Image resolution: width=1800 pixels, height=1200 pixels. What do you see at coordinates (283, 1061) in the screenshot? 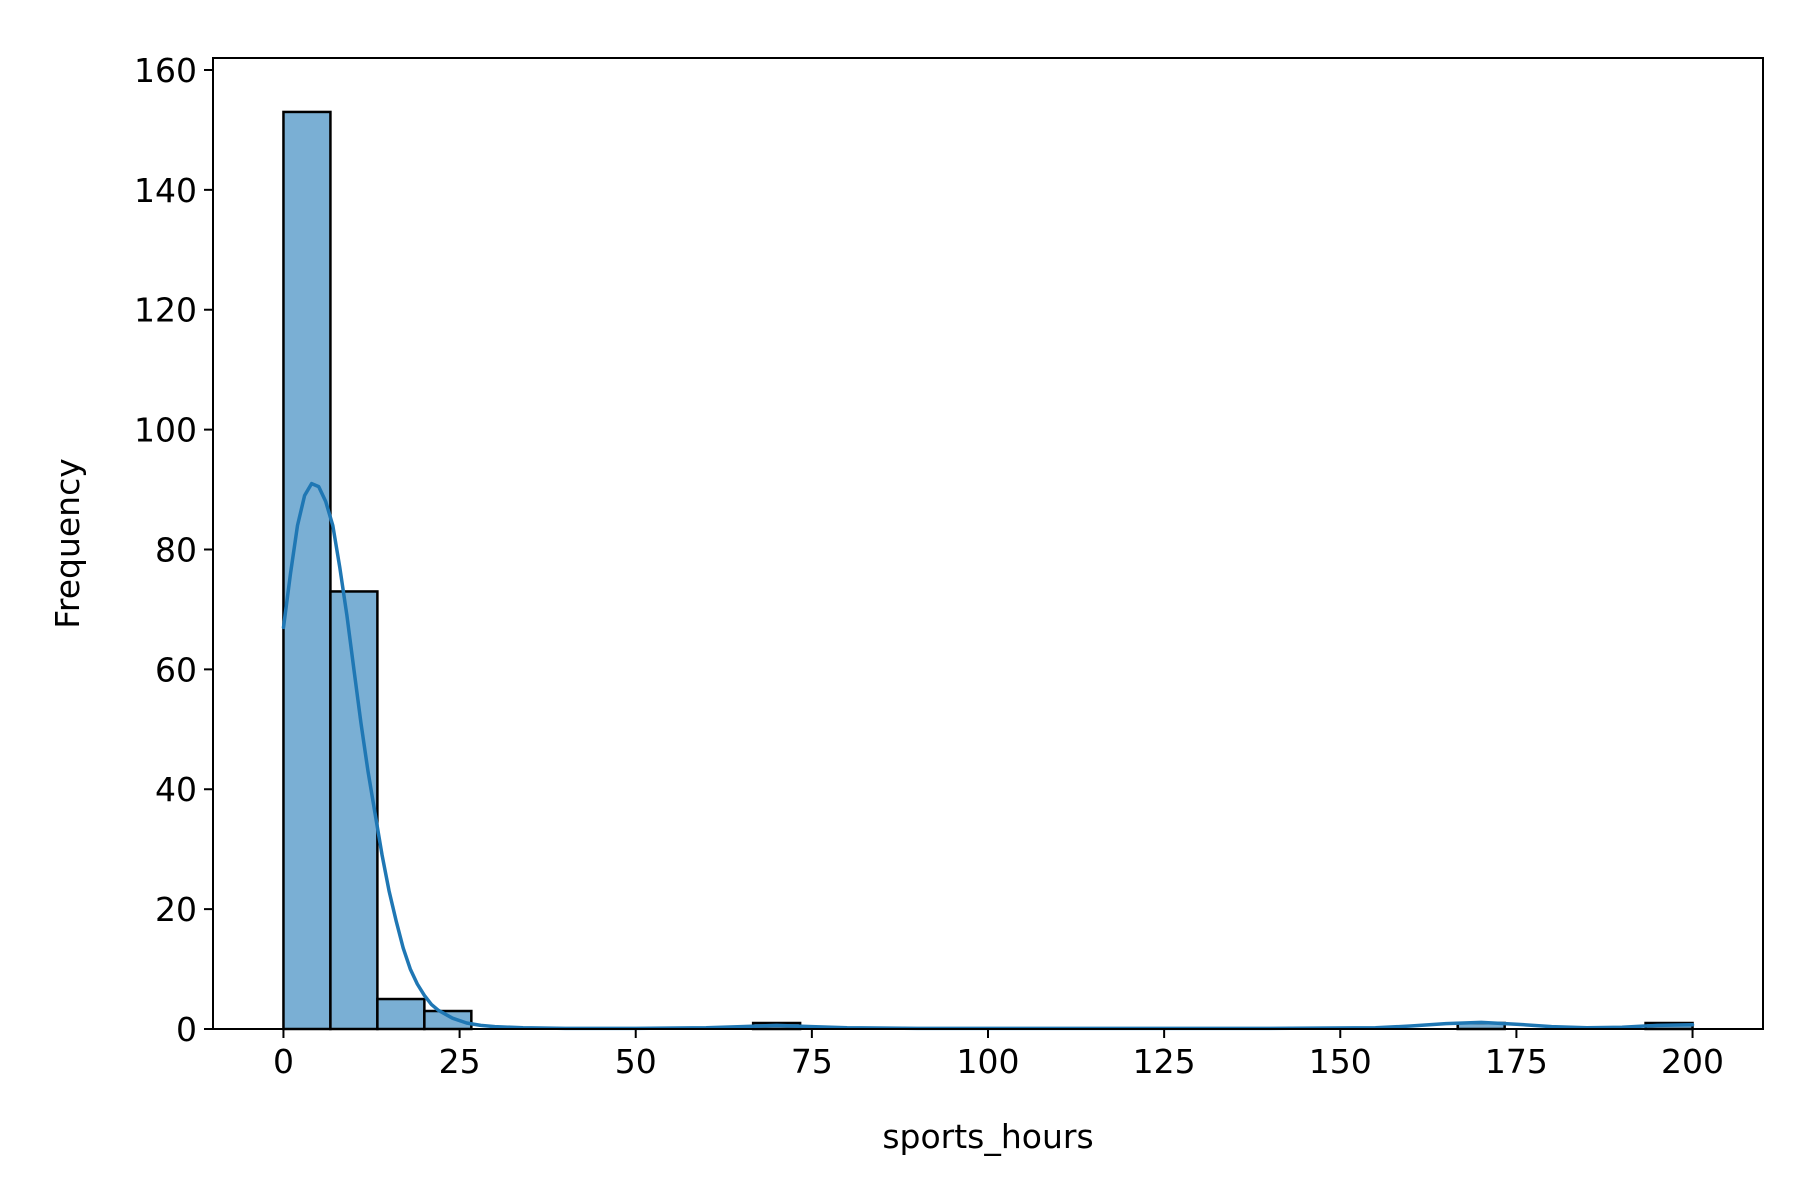
I see `x-tick-label: 0` at bounding box center [283, 1061].